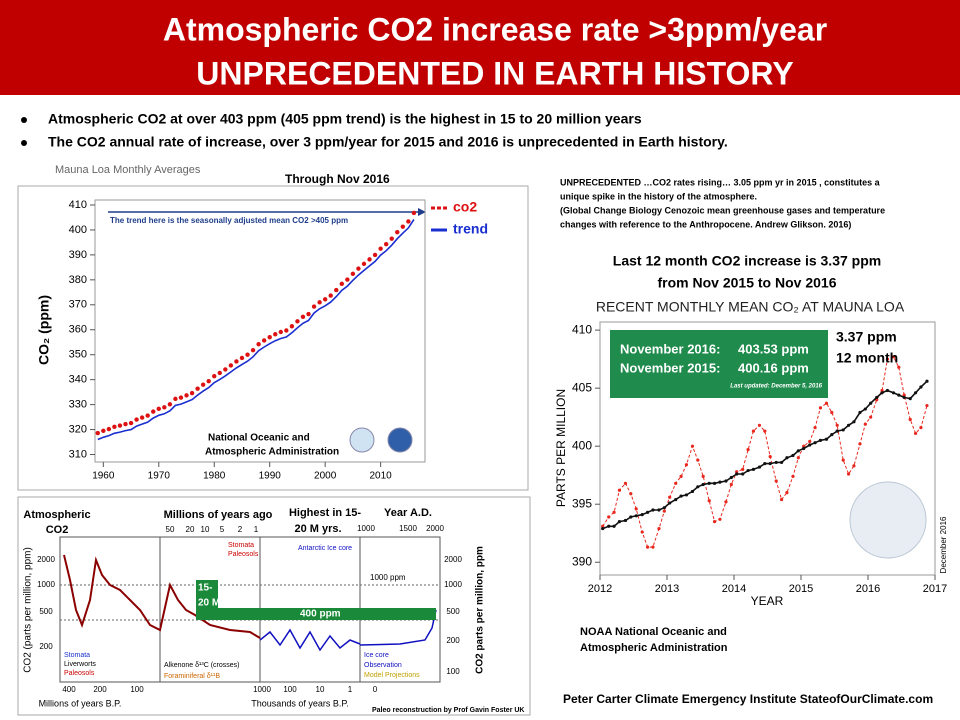  I want to click on label: Observation, so click(383, 665).